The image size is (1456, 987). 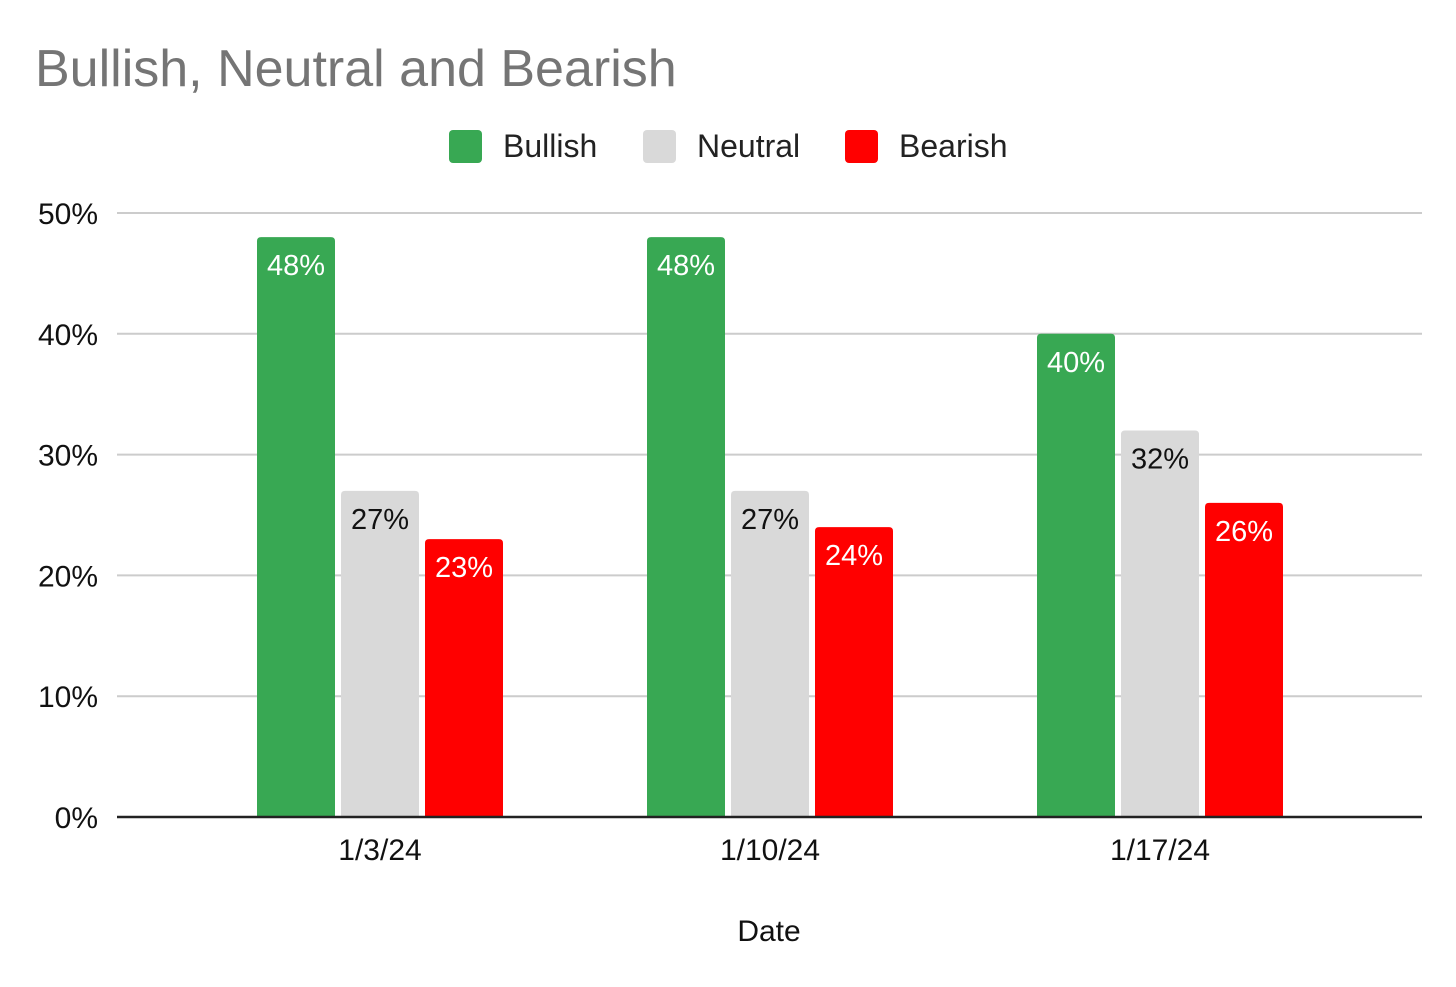 What do you see at coordinates (464, 568) in the screenshot?
I see `data-label-bearish: 23%` at bounding box center [464, 568].